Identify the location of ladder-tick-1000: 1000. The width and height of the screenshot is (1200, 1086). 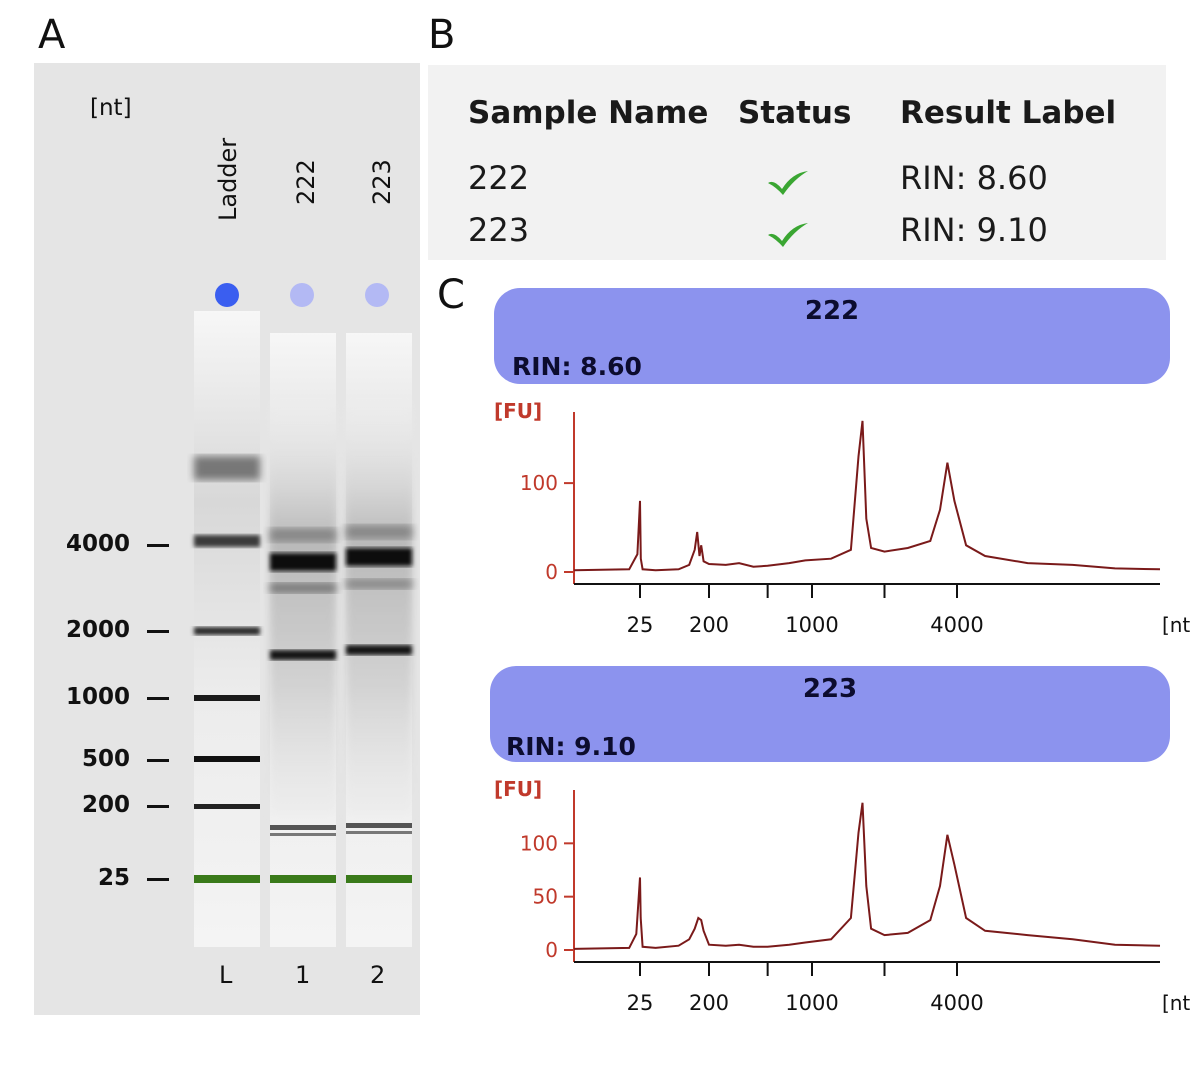
(97, 697).